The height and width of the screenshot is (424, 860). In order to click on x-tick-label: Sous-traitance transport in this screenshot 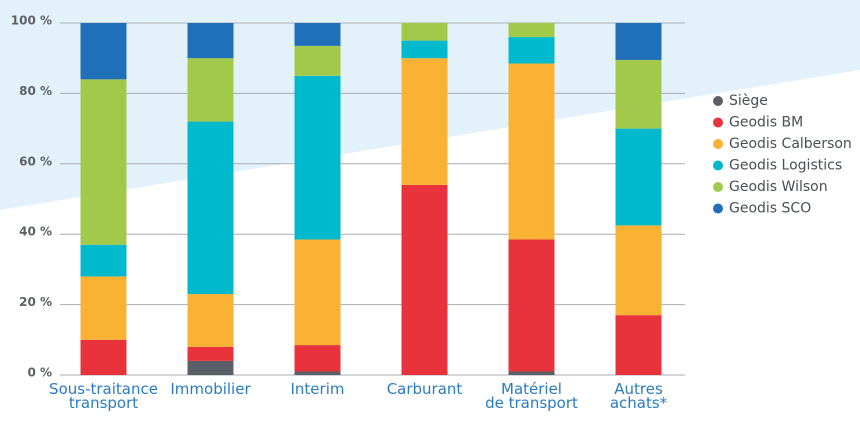, I will do `click(103, 396)`.